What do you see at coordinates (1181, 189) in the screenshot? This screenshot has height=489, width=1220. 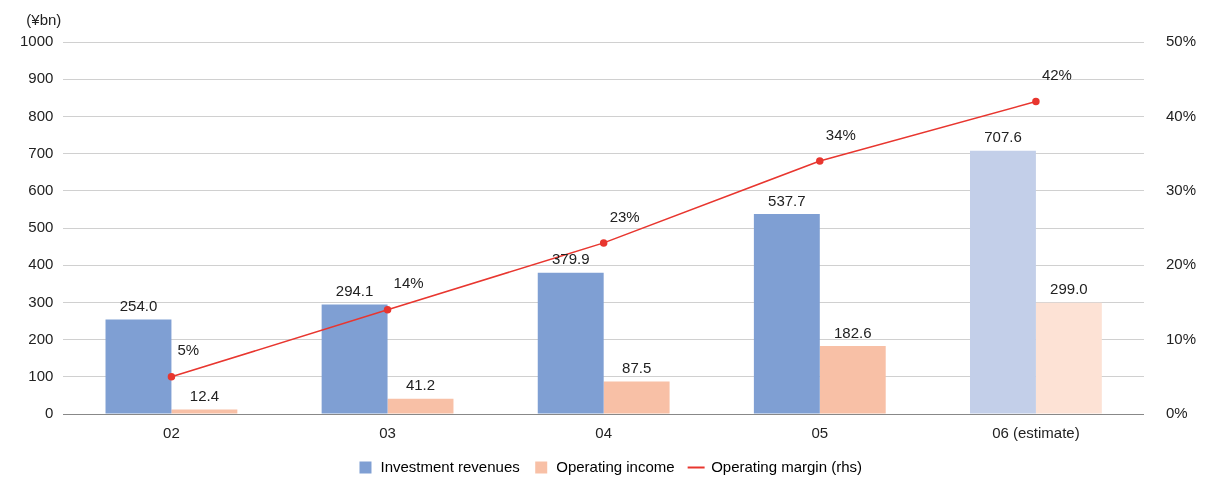 I see `y2-tick-label: 30%` at bounding box center [1181, 189].